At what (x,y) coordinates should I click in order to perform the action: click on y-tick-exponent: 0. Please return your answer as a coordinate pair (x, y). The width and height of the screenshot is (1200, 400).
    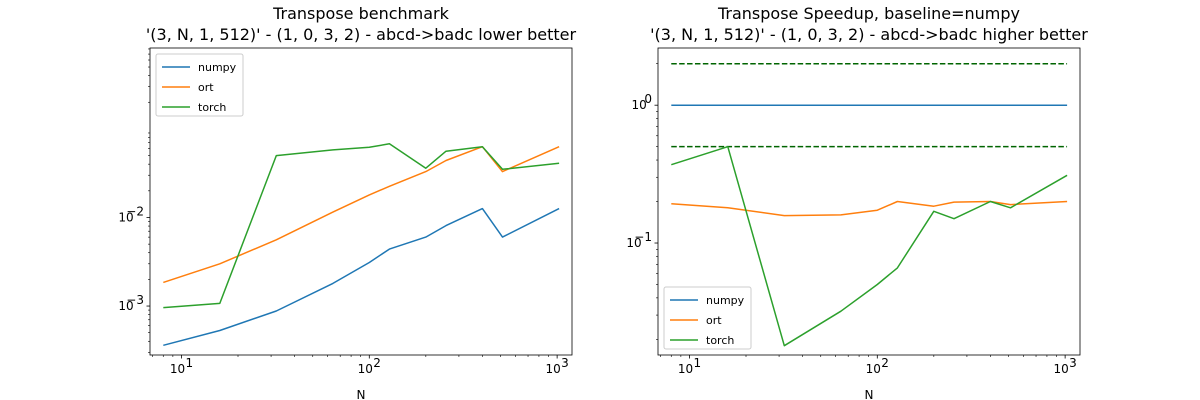
    Looking at the image, I should click on (648, 99).